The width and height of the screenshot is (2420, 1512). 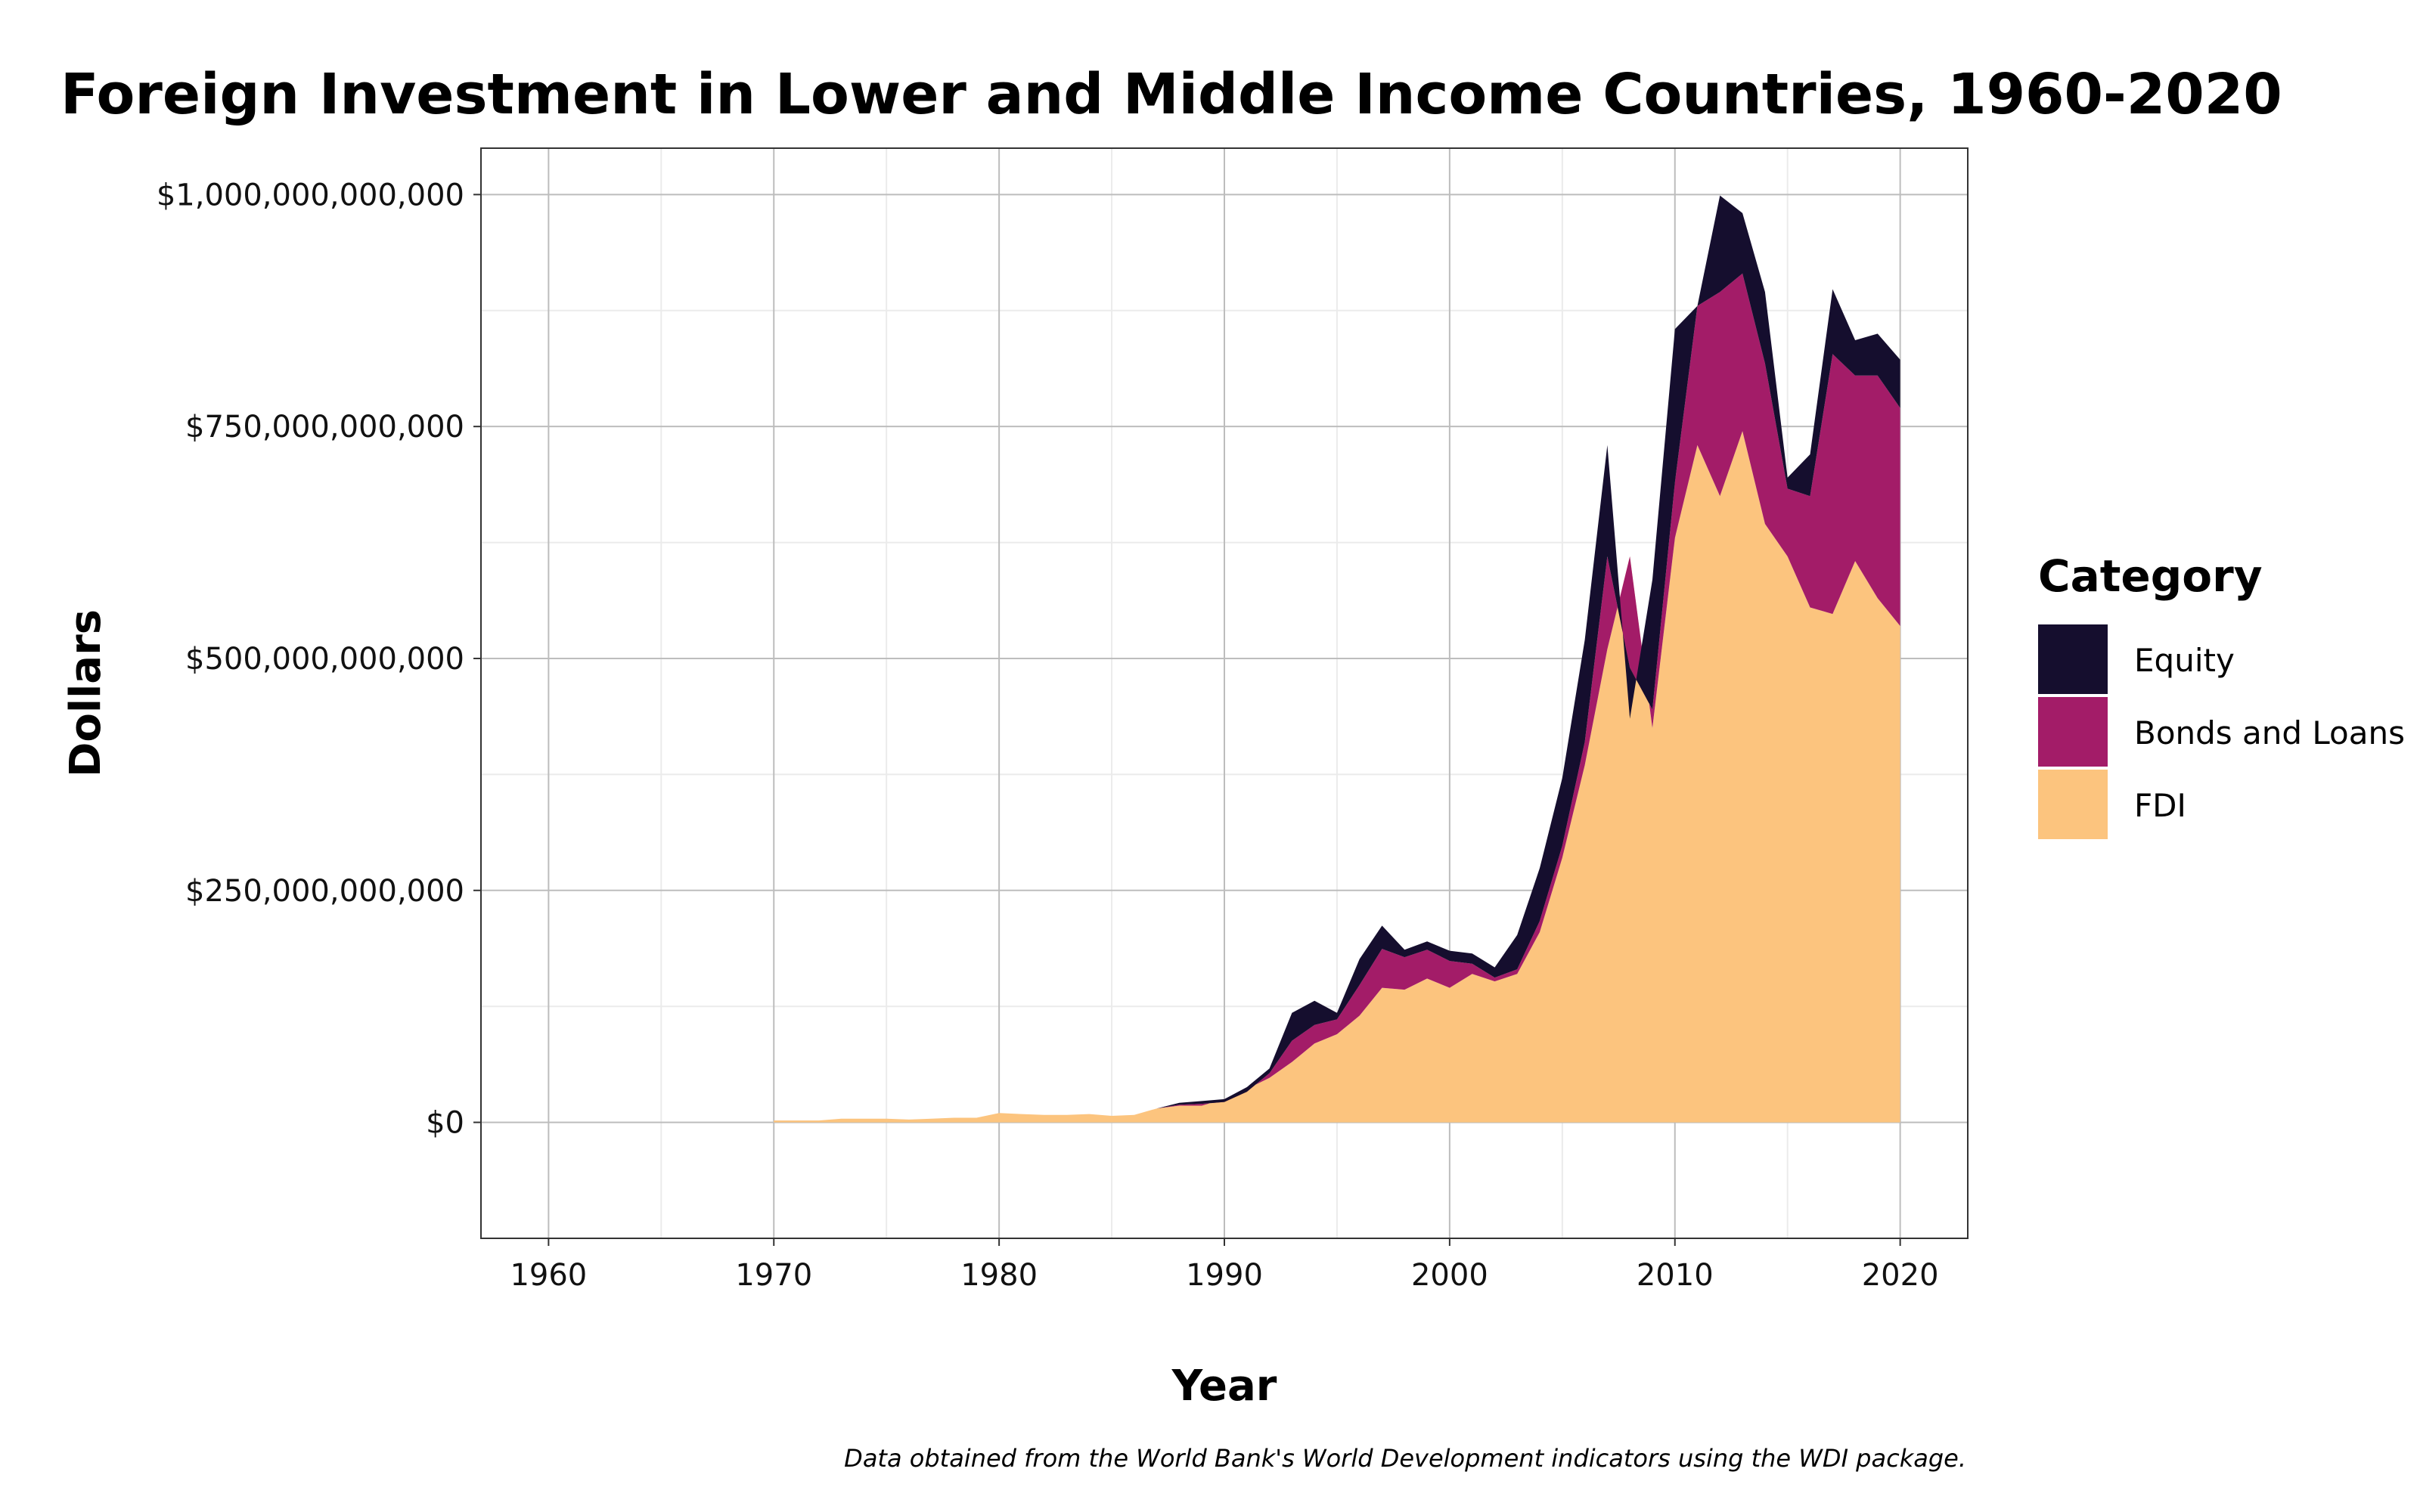 I want to click on legend-label: Bonds and Loans, so click(x=2269, y=732).